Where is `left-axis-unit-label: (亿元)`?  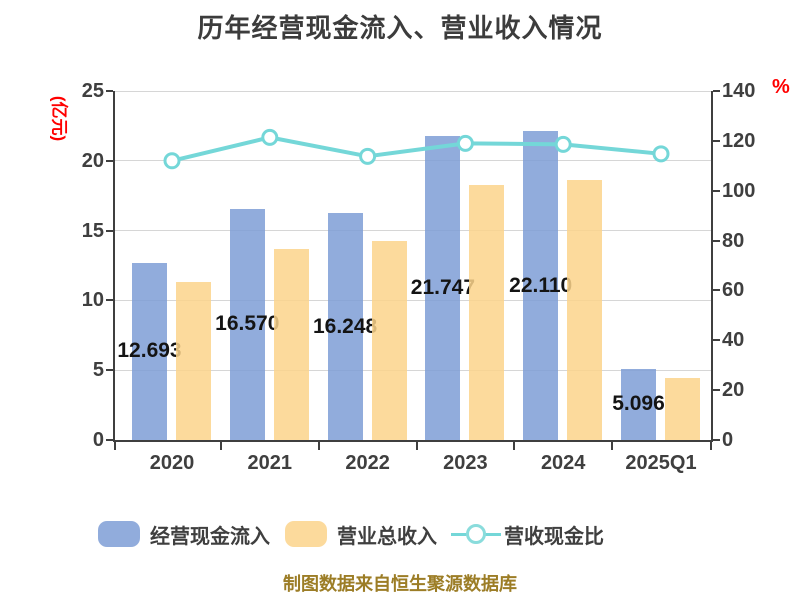 left-axis-unit-label: (亿元) is located at coordinates (59, 118).